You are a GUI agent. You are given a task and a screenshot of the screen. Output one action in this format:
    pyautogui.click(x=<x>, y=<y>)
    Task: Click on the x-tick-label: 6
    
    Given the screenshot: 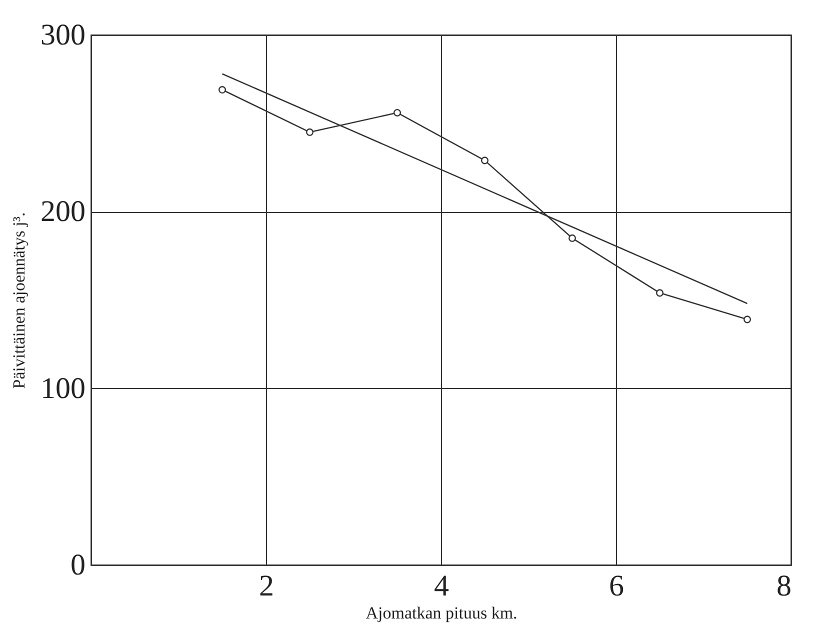 What is the action you would take?
    pyautogui.click(x=616, y=586)
    